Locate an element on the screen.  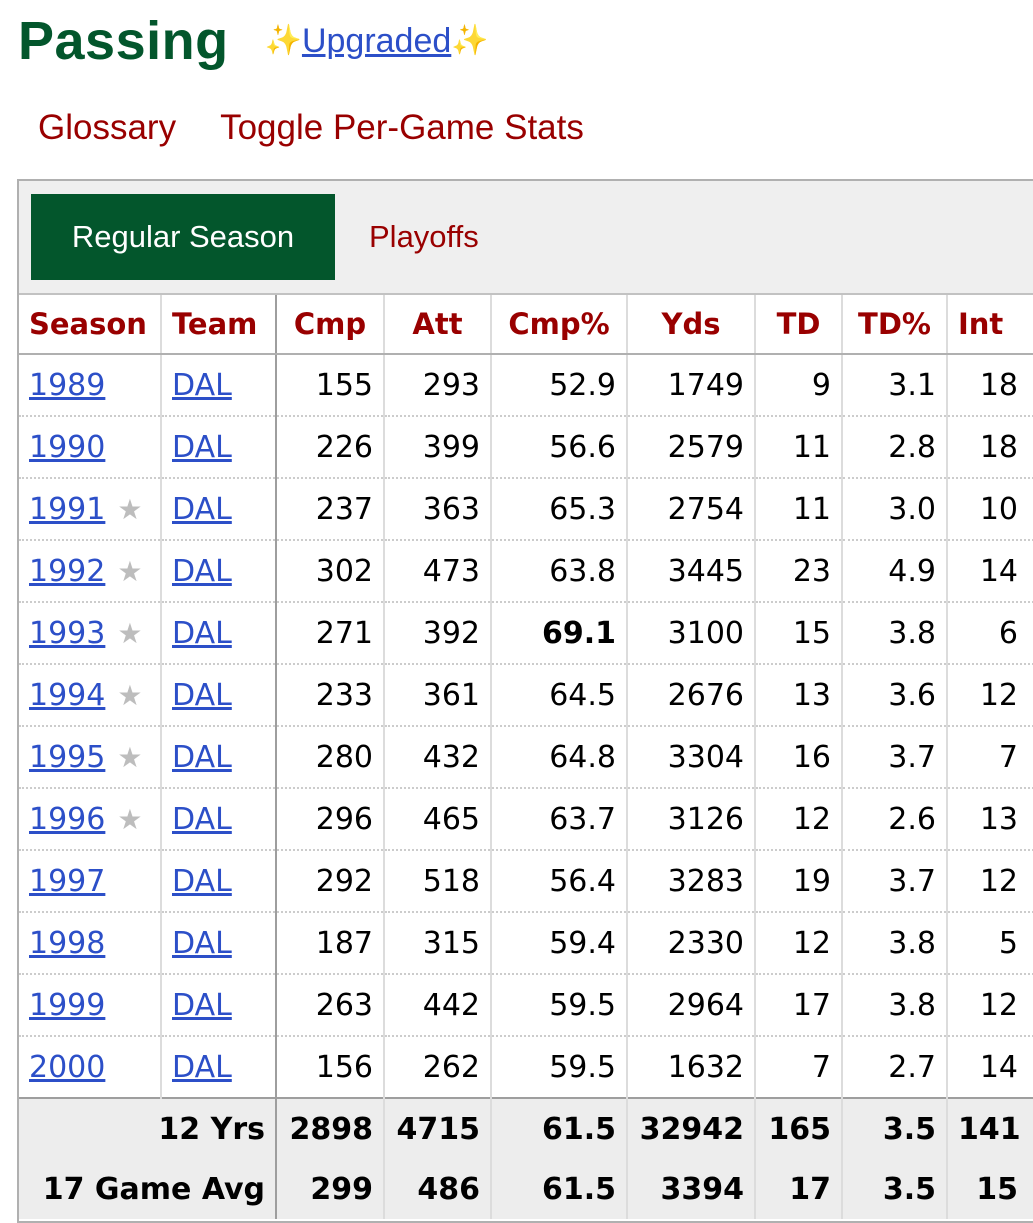
int-total: 15 is located at coordinates (997, 1189).